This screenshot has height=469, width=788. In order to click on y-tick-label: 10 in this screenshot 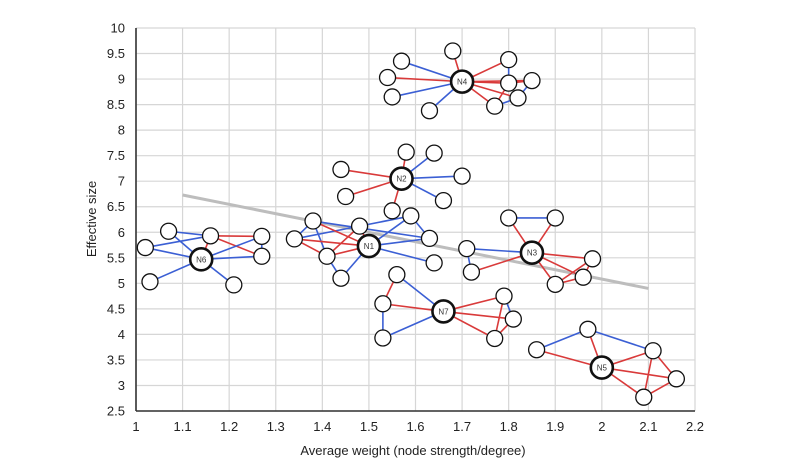, I will do `click(118, 28)`.